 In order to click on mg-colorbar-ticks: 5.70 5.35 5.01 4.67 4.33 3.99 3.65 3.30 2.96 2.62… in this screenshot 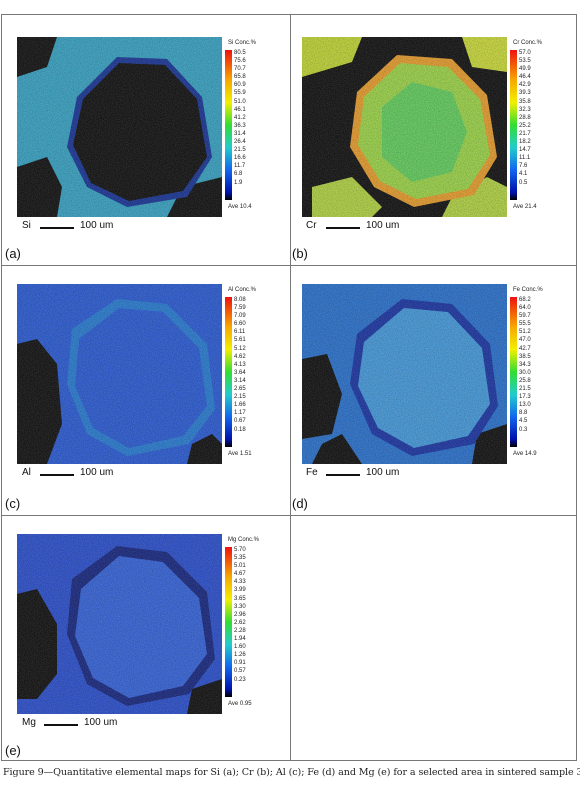, I will do `click(240, 615)`.